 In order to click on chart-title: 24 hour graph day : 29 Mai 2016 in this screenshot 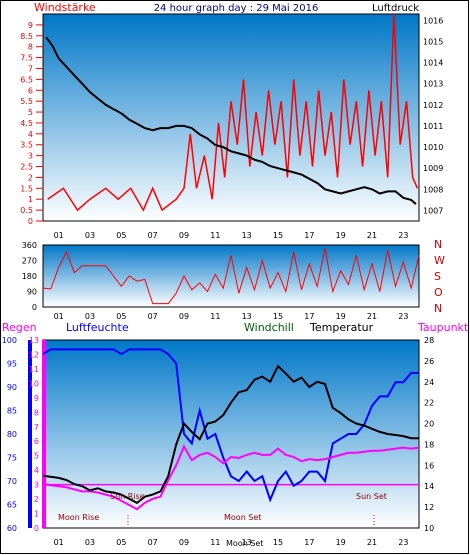, I will do `click(236, 8)`.